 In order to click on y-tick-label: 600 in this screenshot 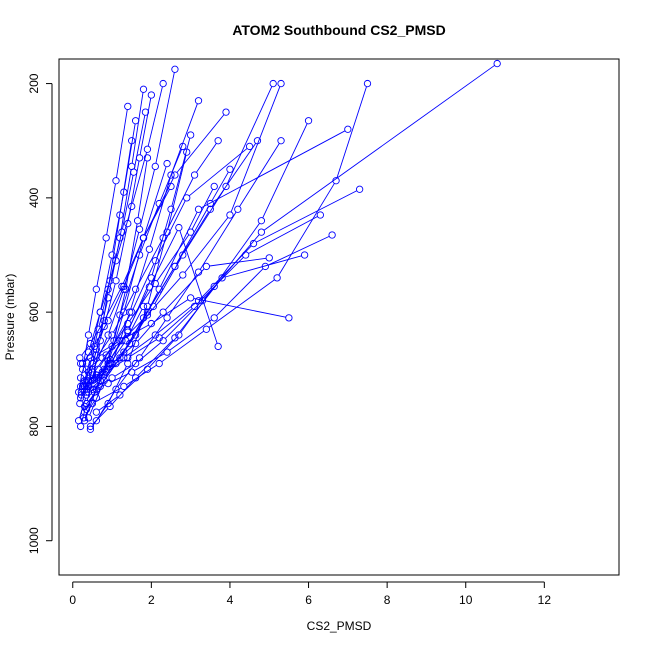, I will do `click(34, 312)`.